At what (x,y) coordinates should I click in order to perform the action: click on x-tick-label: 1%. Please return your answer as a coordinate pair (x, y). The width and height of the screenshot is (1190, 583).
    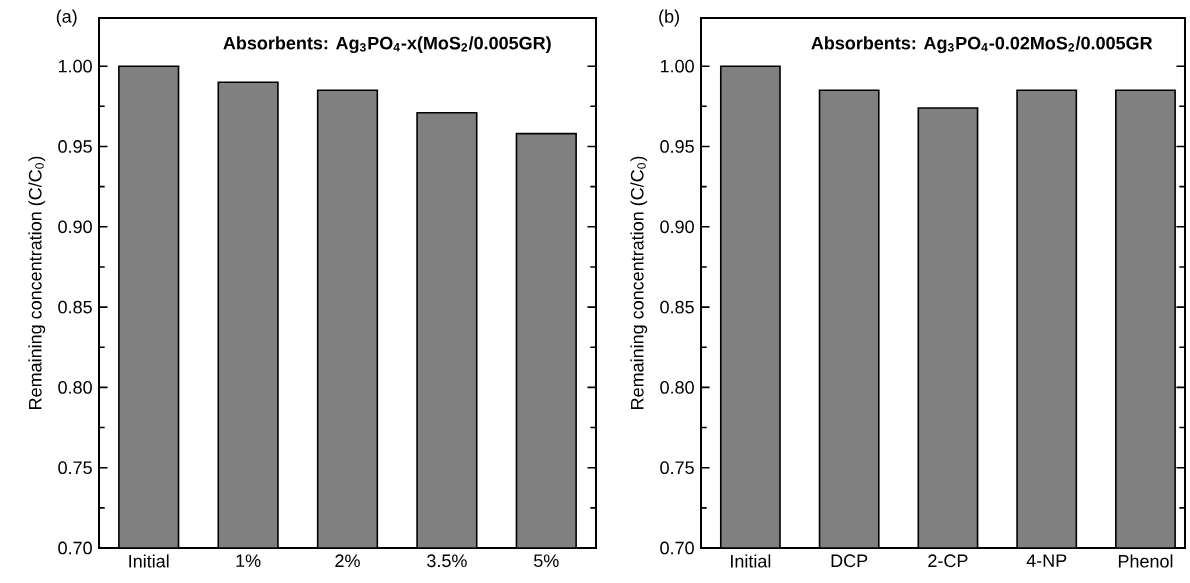
    Looking at the image, I should click on (248, 560).